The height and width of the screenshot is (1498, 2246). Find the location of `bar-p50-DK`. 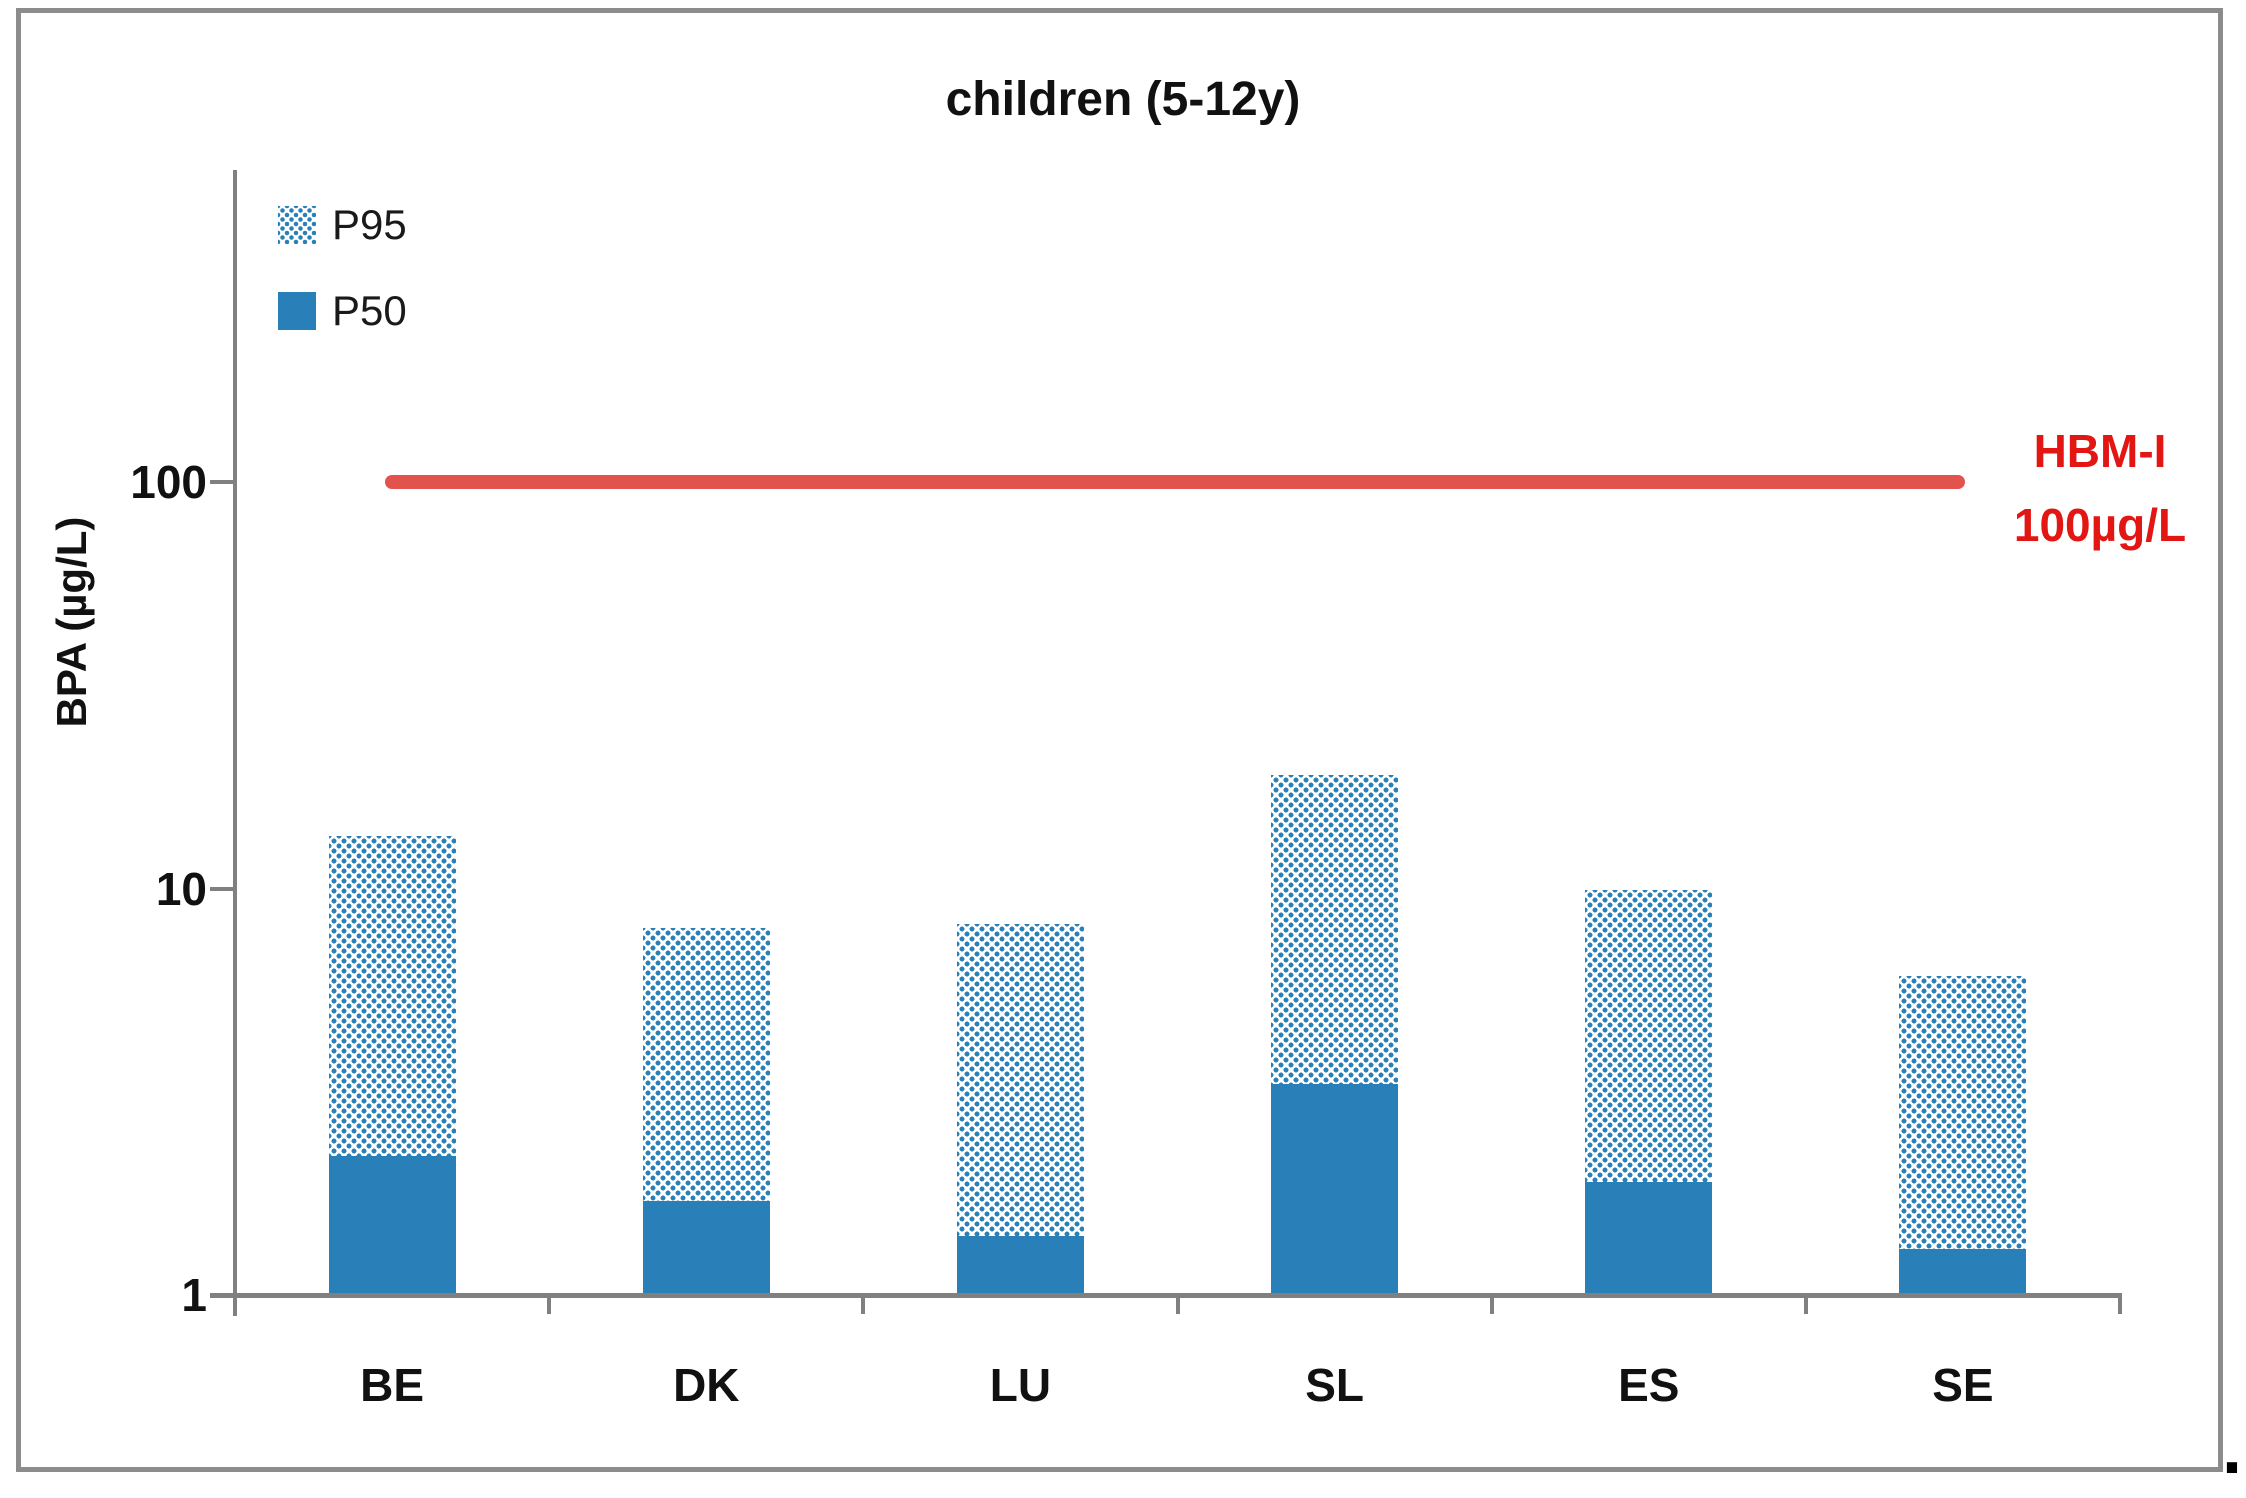

bar-p50-DK is located at coordinates (706, 1248).